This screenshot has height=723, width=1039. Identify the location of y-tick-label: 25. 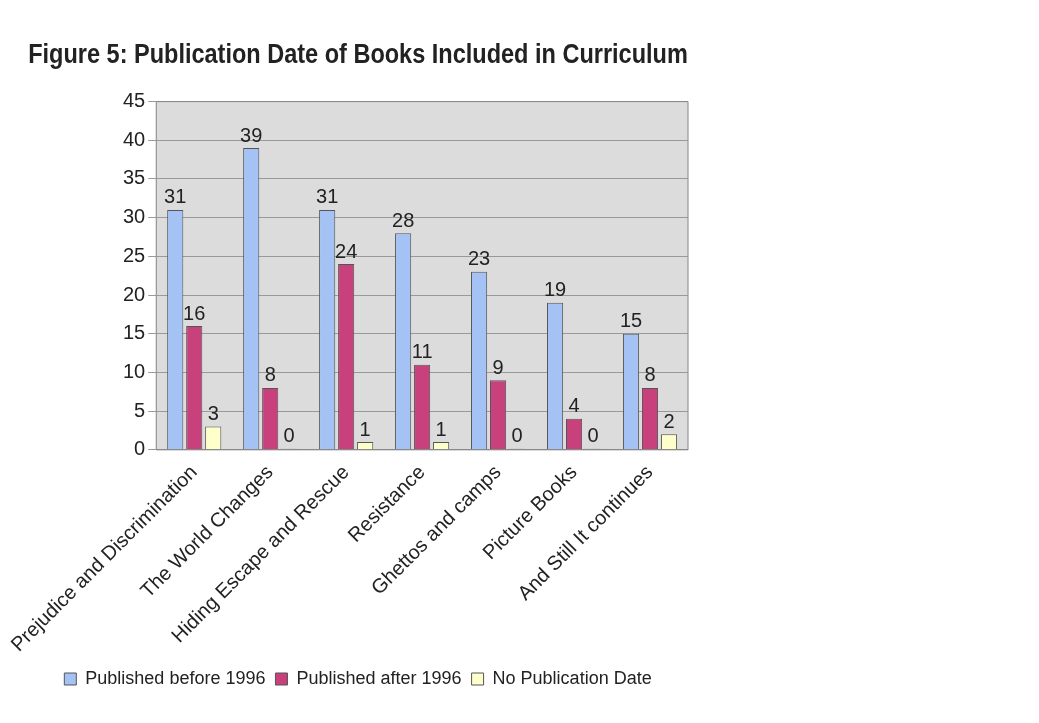
(134, 254).